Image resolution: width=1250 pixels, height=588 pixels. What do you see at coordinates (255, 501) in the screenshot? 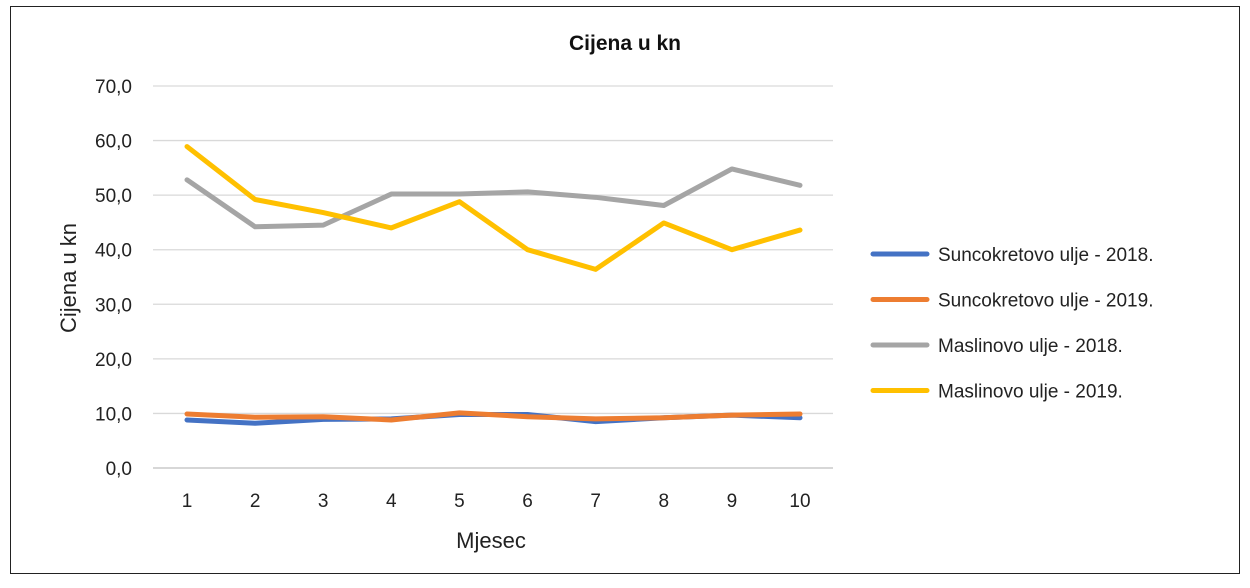
I see `x-tick-label: 2` at bounding box center [255, 501].